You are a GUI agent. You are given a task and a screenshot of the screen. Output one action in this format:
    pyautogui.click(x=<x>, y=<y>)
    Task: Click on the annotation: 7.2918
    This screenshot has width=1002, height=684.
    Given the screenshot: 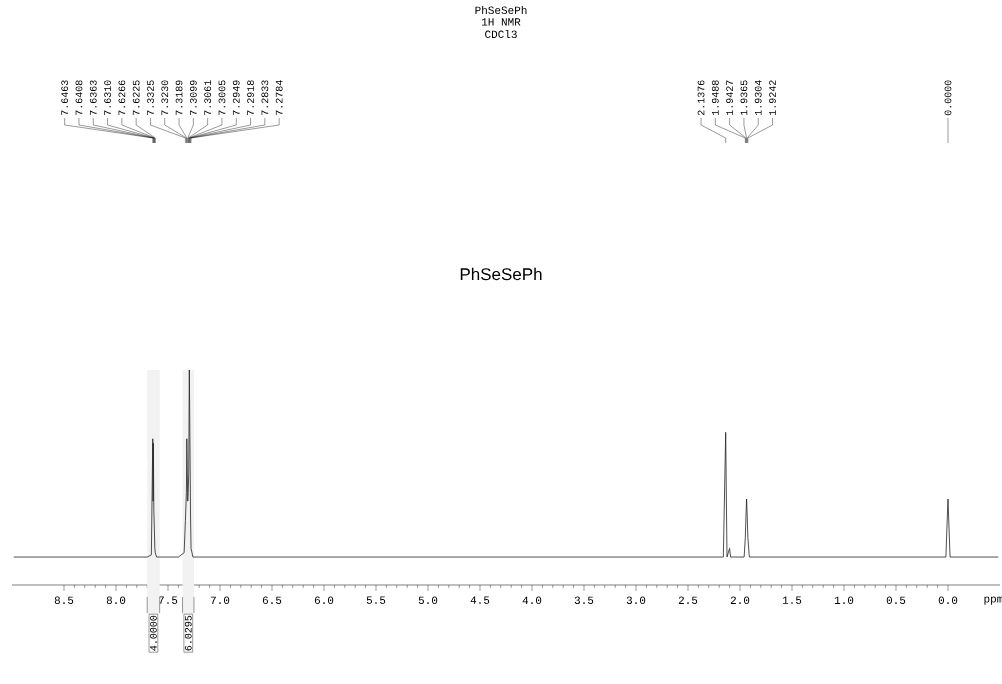 What is the action you would take?
    pyautogui.click(x=250, y=98)
    